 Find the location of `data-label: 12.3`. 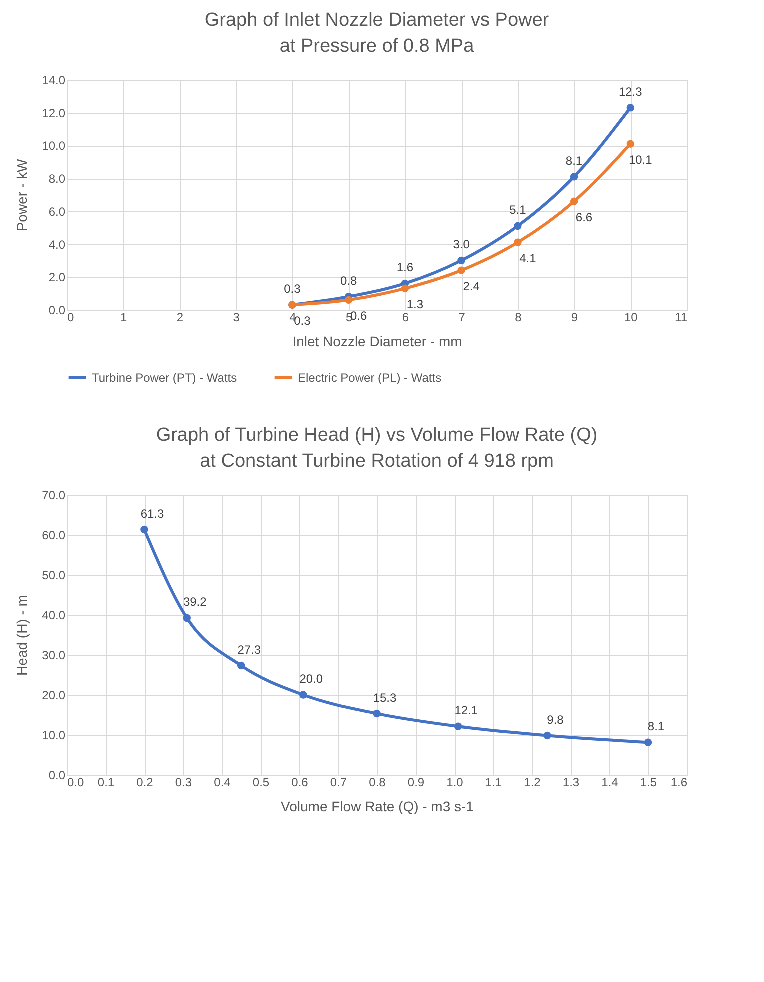

data-label: 12.3 is located at coordinates (630, 91).